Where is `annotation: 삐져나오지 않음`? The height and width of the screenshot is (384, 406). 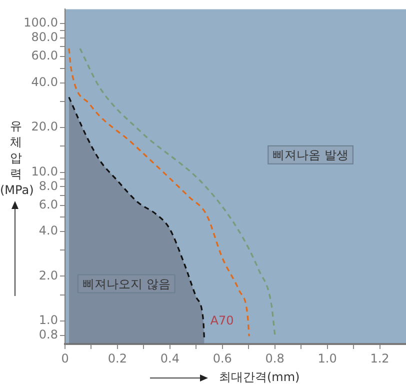 annotation: 삐져나오지 않음 is located at coordinates (126, 283).